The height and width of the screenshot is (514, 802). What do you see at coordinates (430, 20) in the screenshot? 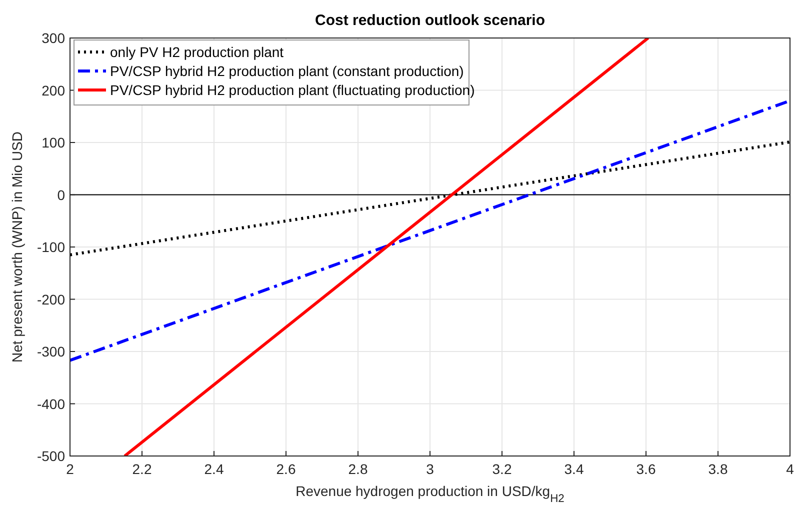
I see `chart-title: Cost reduction outlook scenario` at bounding box center [430, 20].